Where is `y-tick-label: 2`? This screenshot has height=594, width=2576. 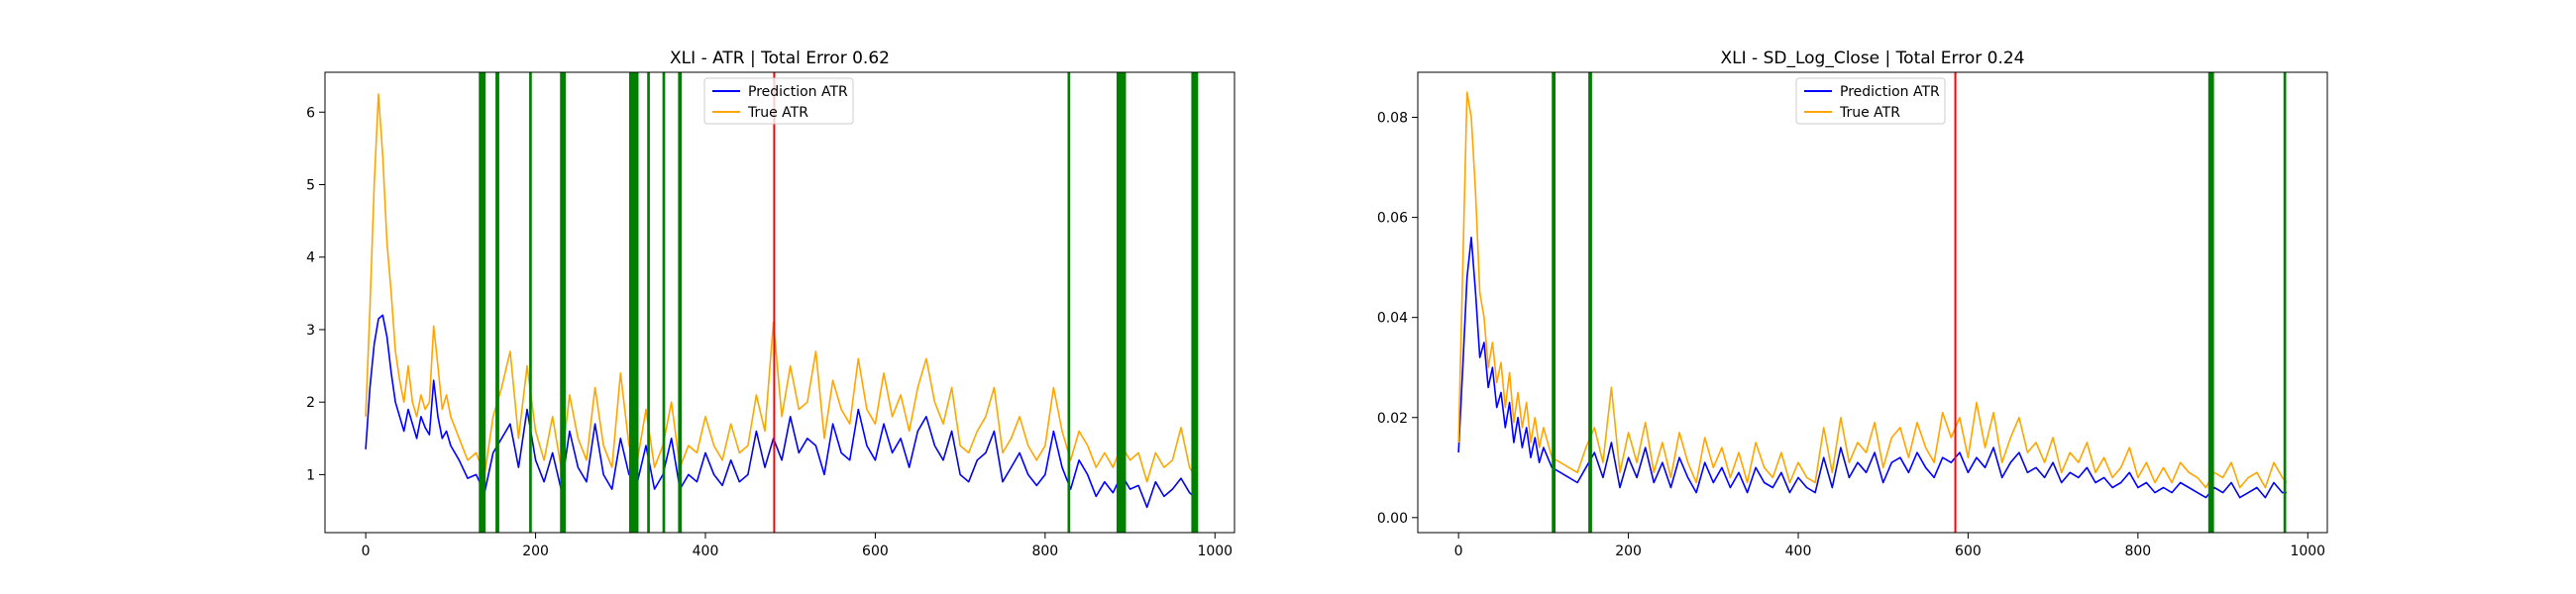
y-tick-label: 2 is located at coordinates (310, 403).